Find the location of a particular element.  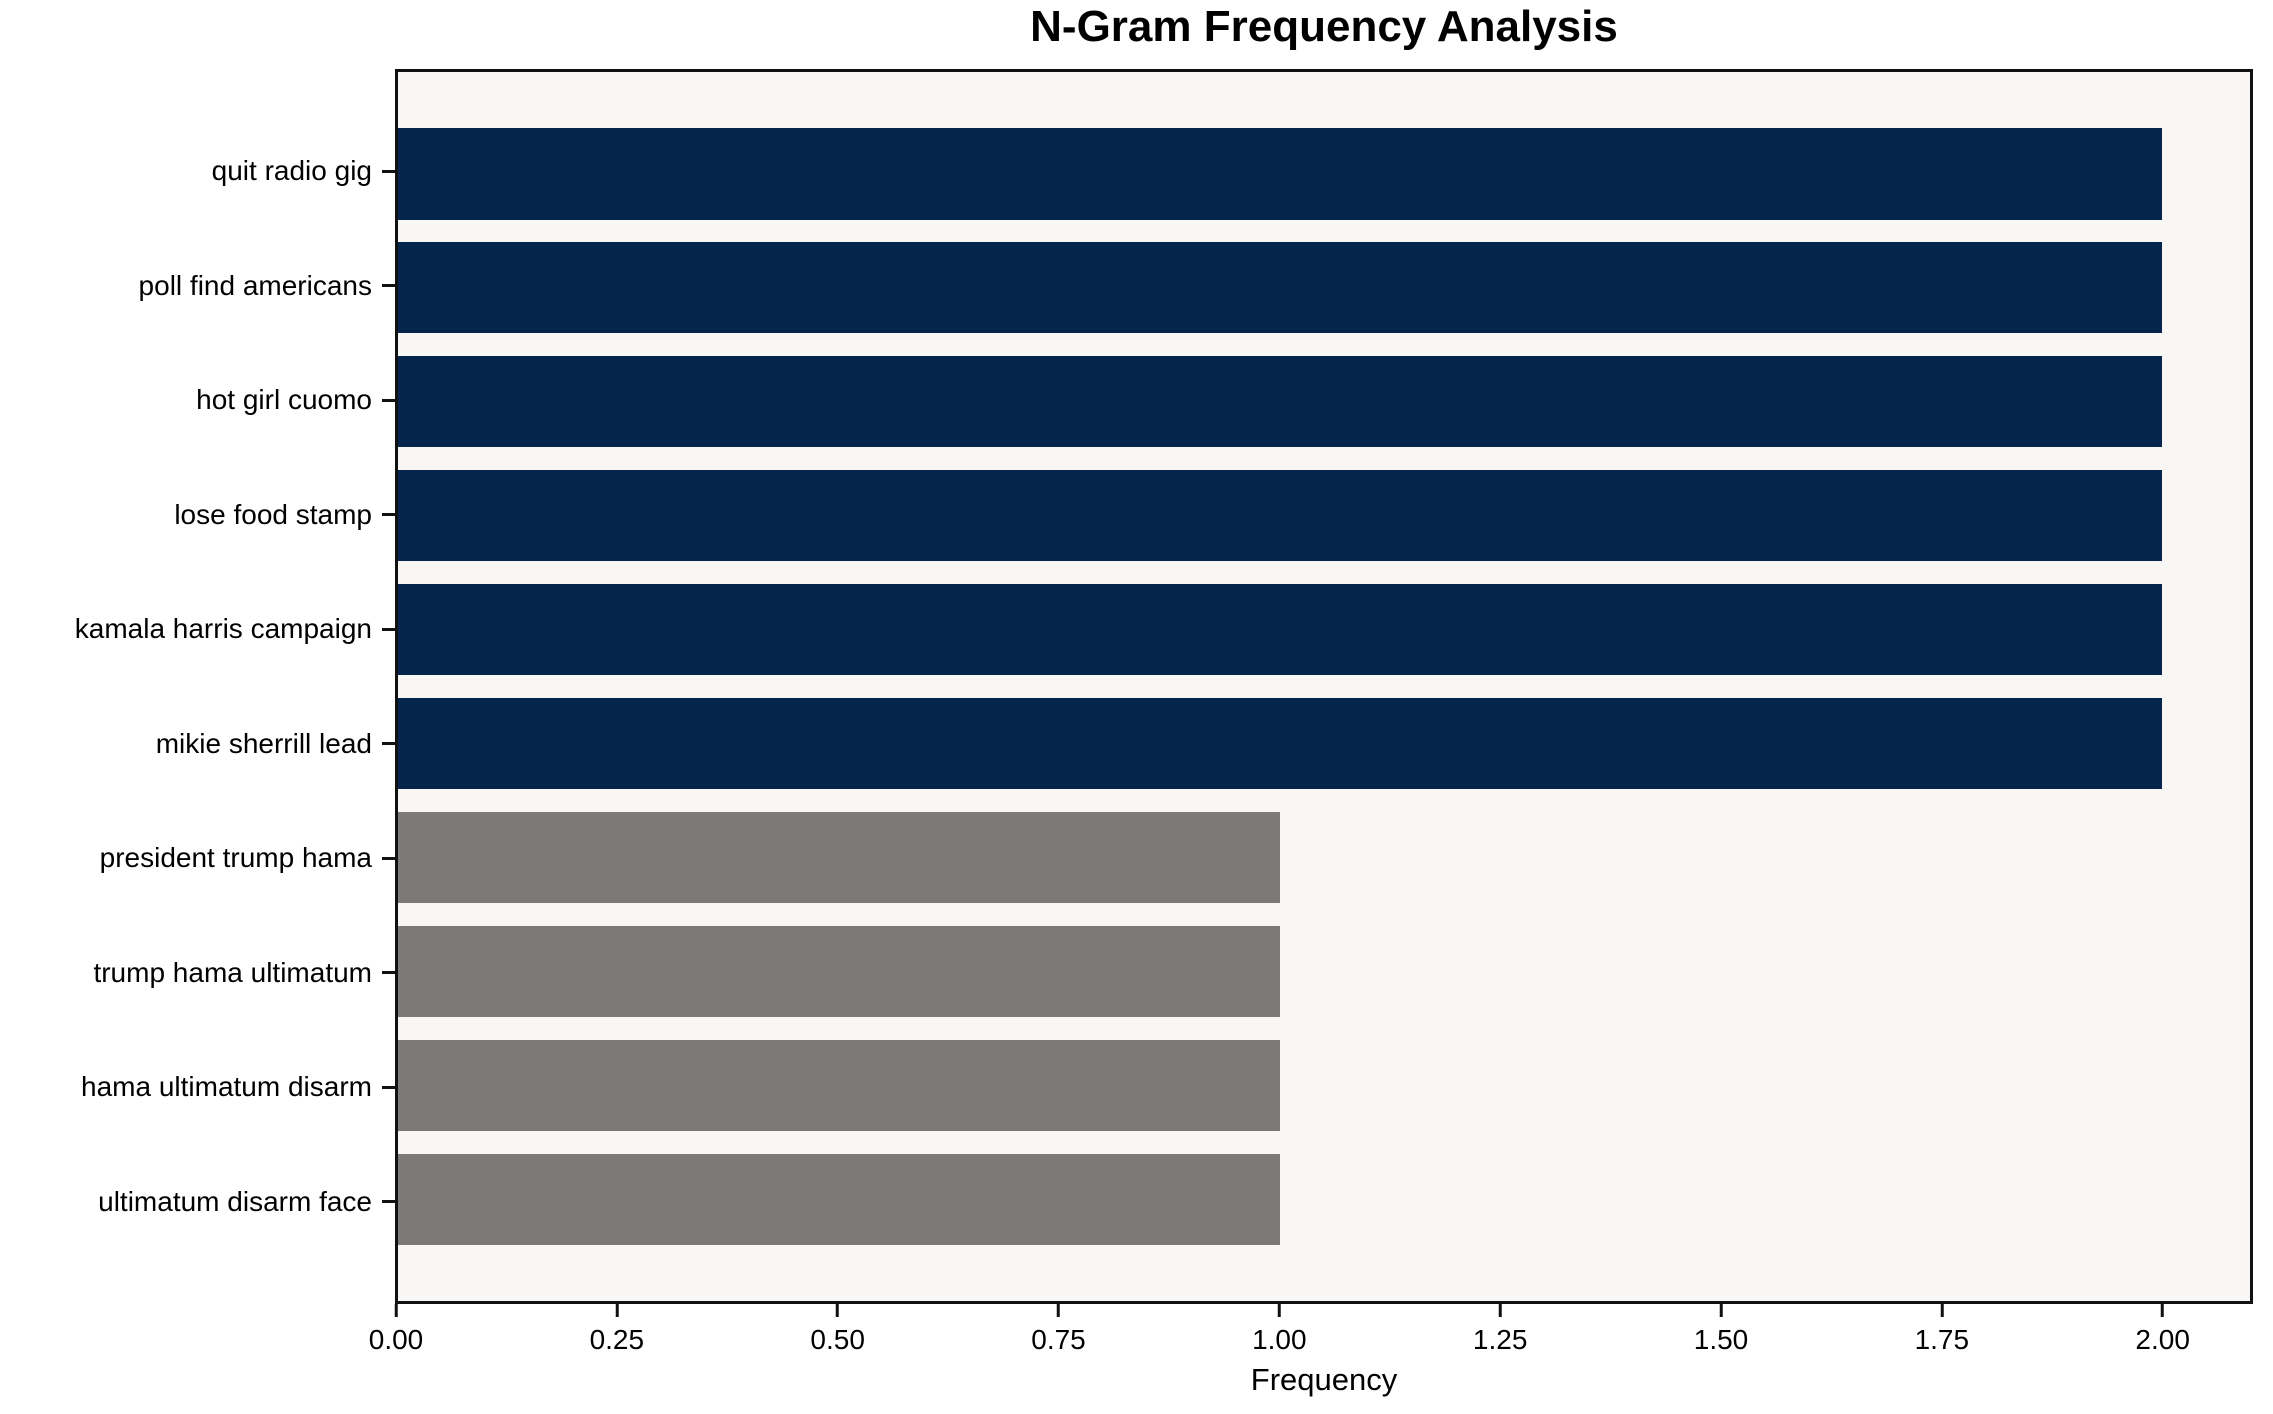

y-tick-row-trump-hama-ultimatum: trump hama ultimatum is located at coordinates (197, 973).